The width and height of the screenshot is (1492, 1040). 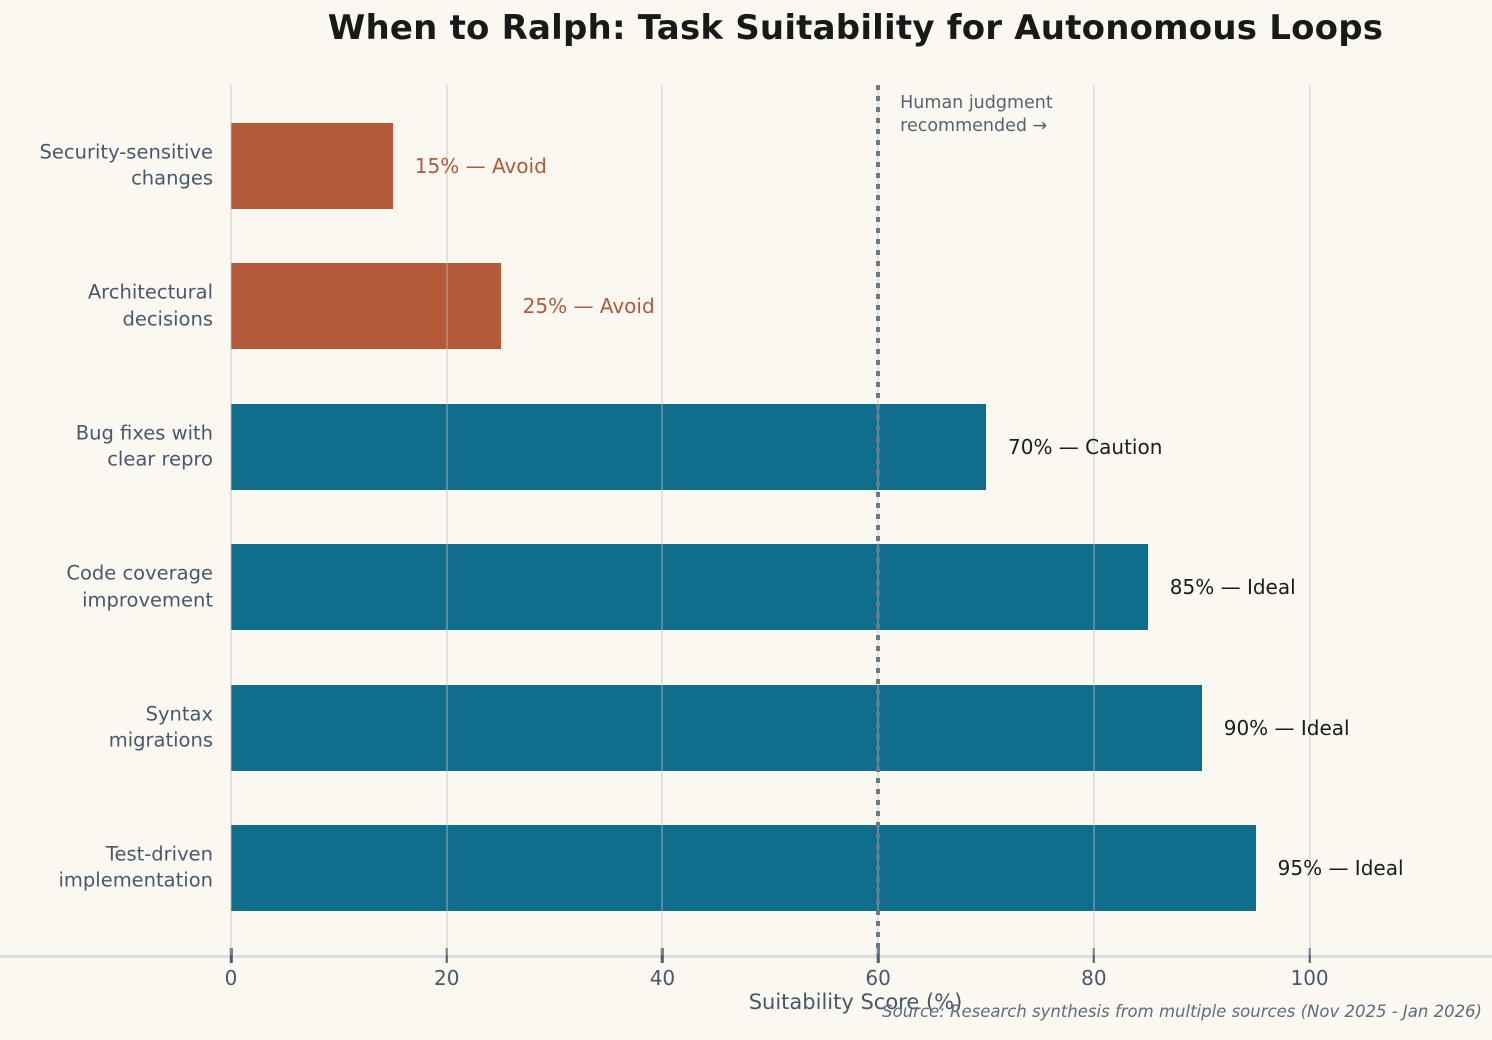 I want to click on x-tick-label-60: 60, so click(x=878, y=978).